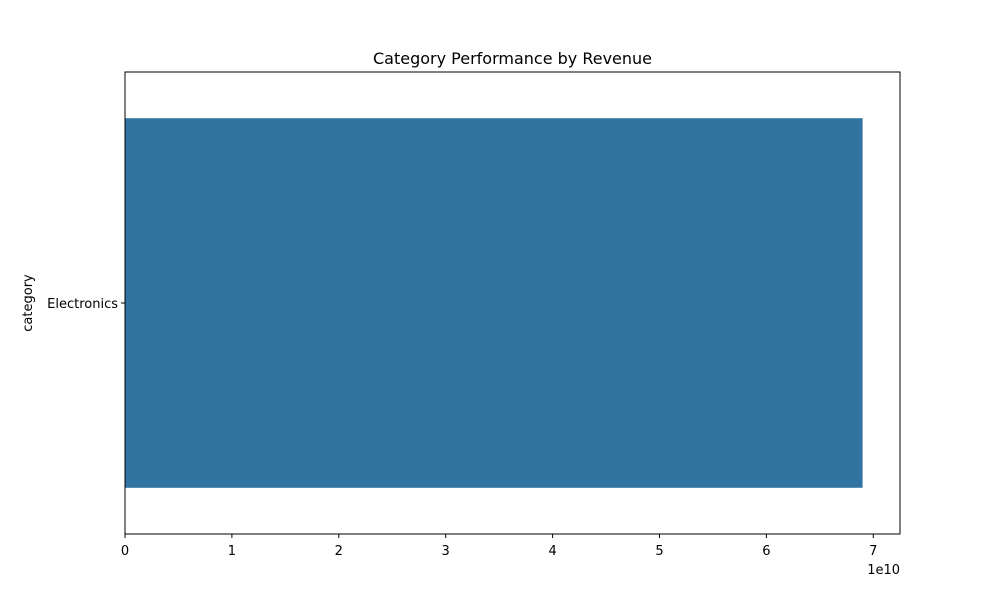 The height and width of the screenshot is (600, 1000). I want to click on x-tick-label: 7, so click(873, 551).